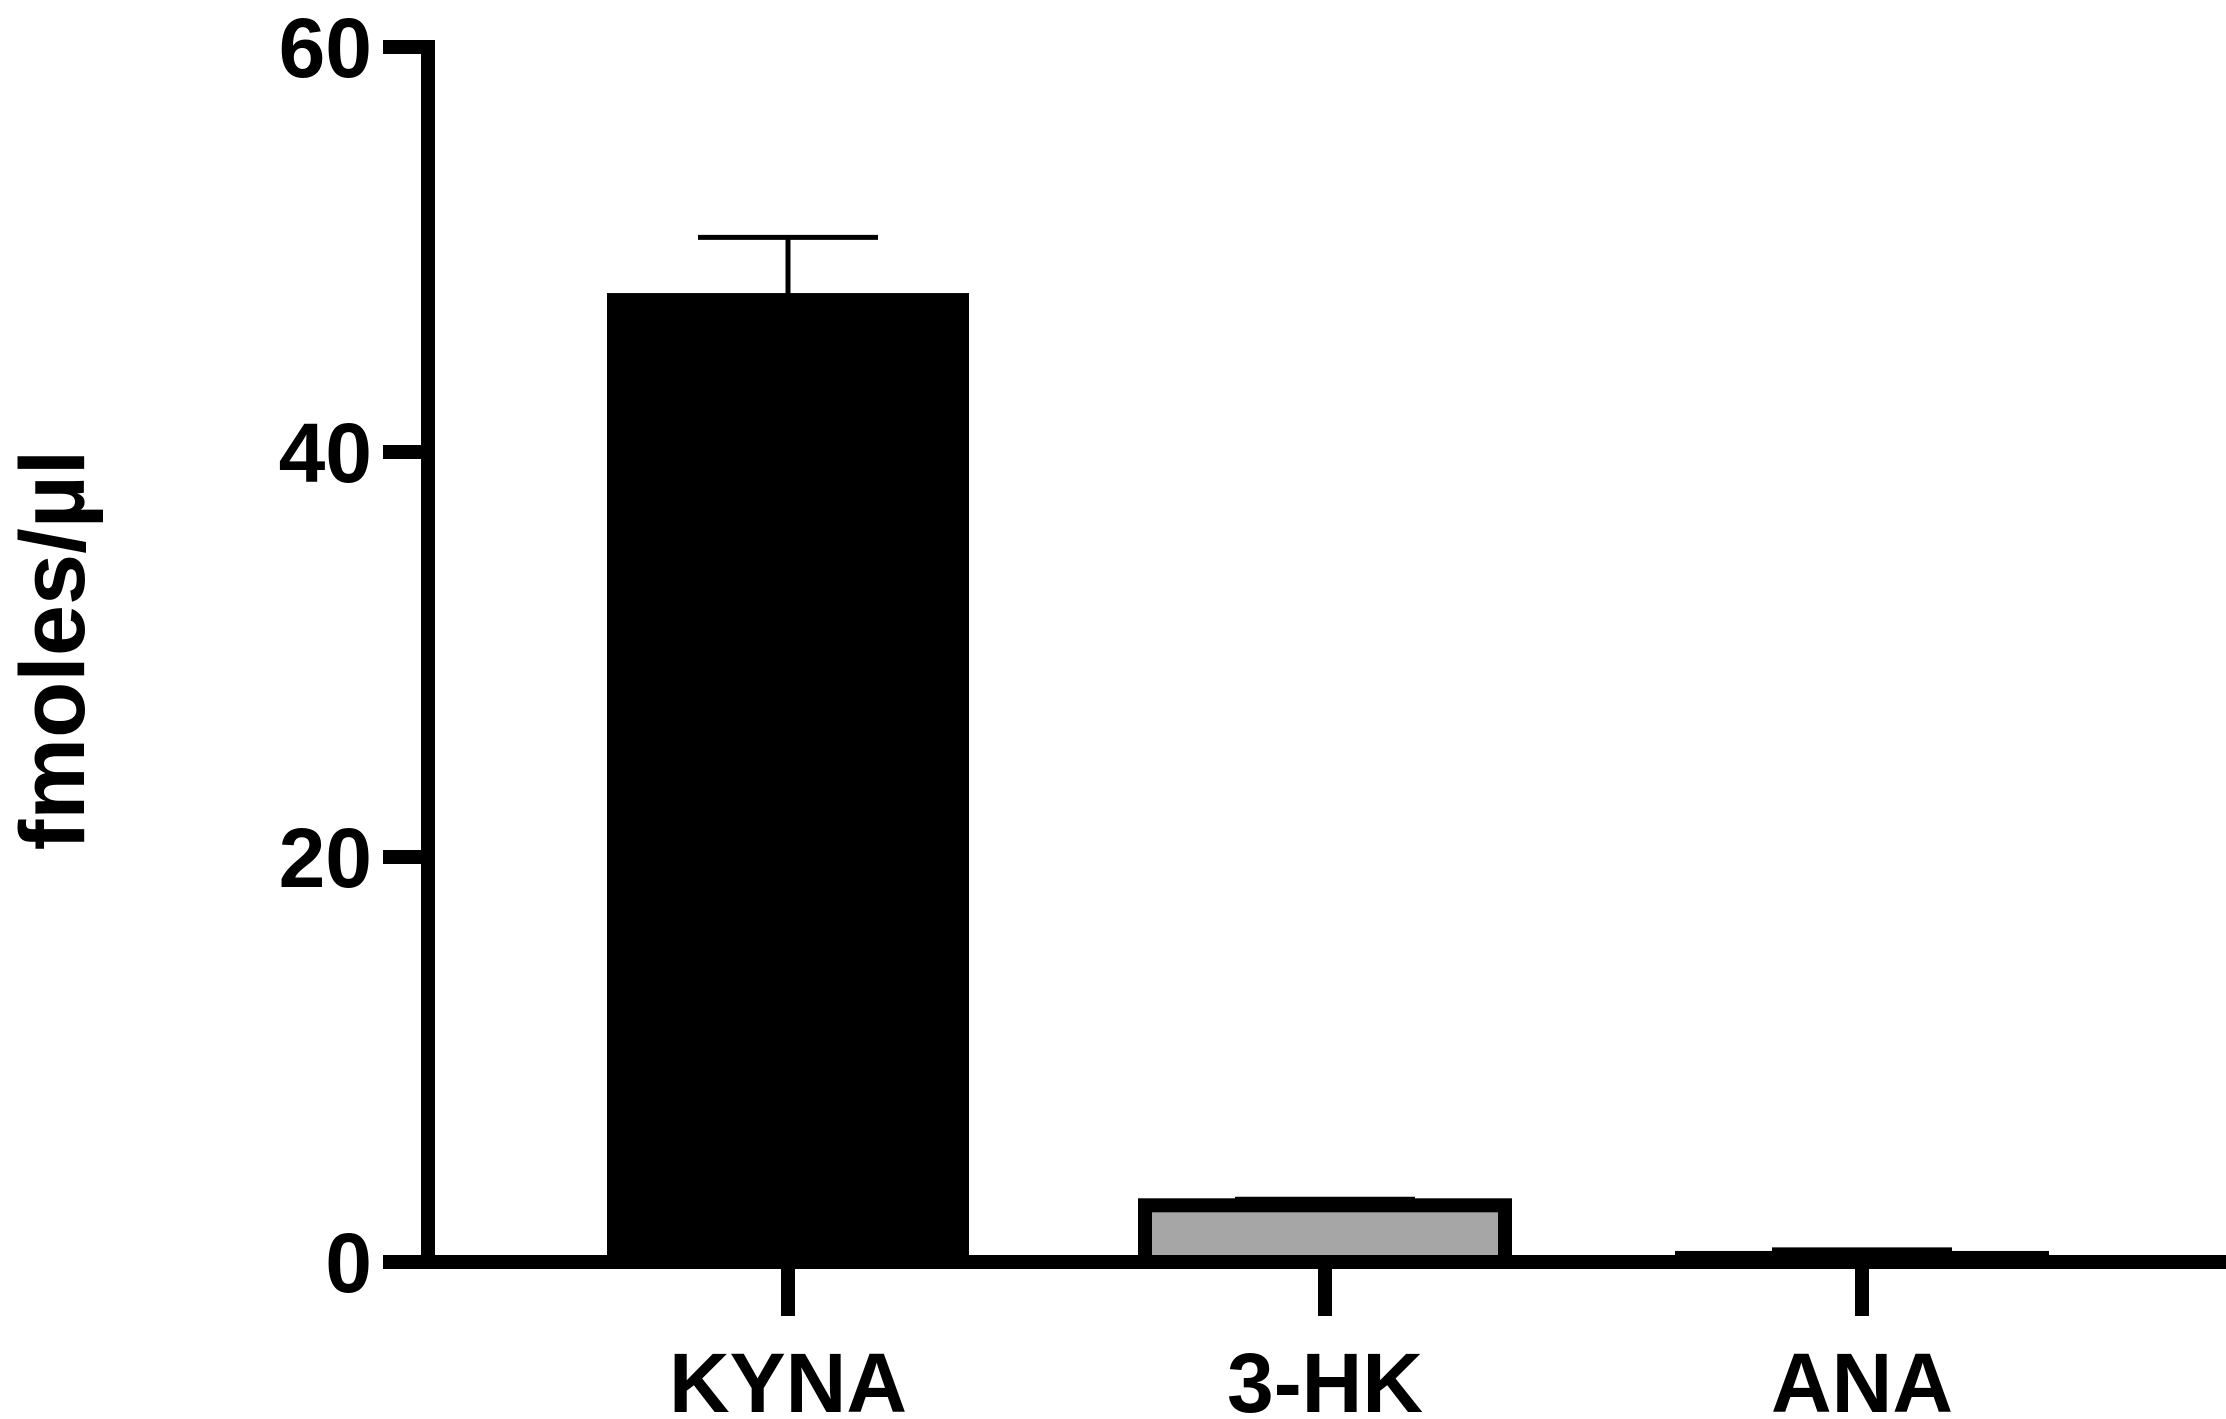 Image resolution: width=2226 pixels, height=1419 pixels. What do you see at coordinates (348, 1263) in the screenshot?
I see `y-tick-label-0: 0` at bounding box center [348, 1263].